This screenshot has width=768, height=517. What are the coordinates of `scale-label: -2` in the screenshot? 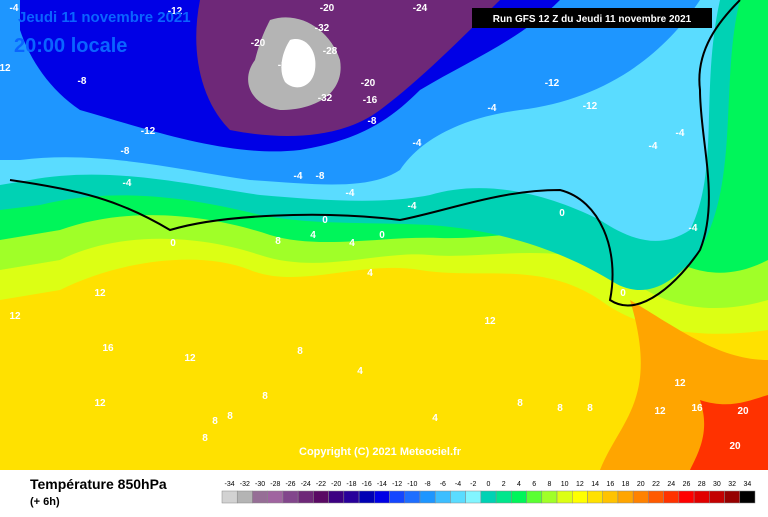 It's located at (473, 484).